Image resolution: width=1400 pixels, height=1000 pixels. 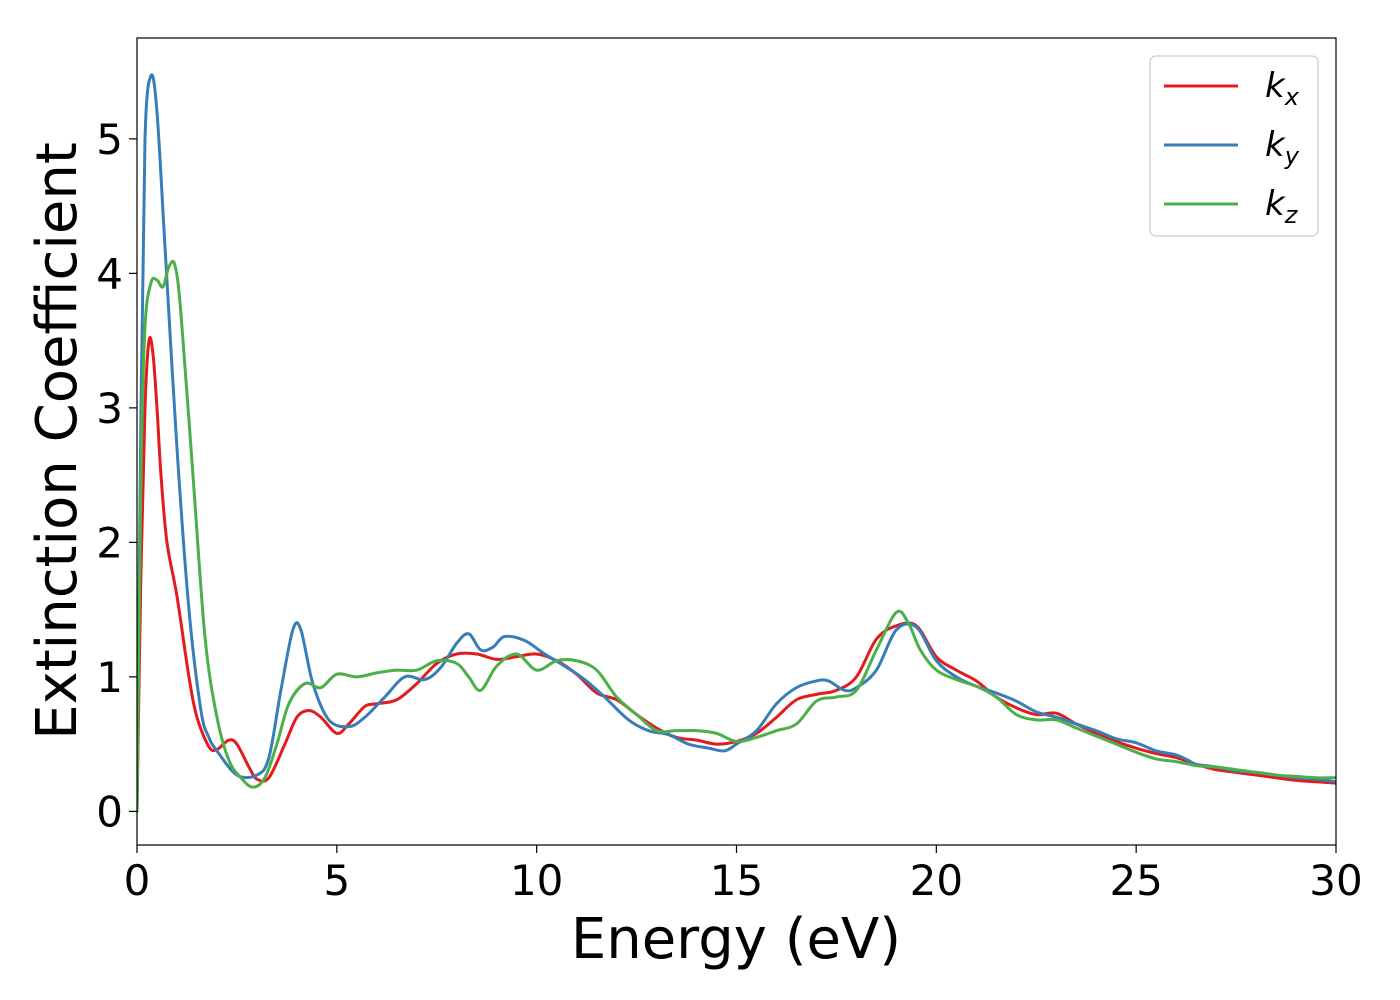 What do you see at coordinates (936, 880) in the screenshot?
I see `x-tick-label: 20` at bounding box center [936, 880].